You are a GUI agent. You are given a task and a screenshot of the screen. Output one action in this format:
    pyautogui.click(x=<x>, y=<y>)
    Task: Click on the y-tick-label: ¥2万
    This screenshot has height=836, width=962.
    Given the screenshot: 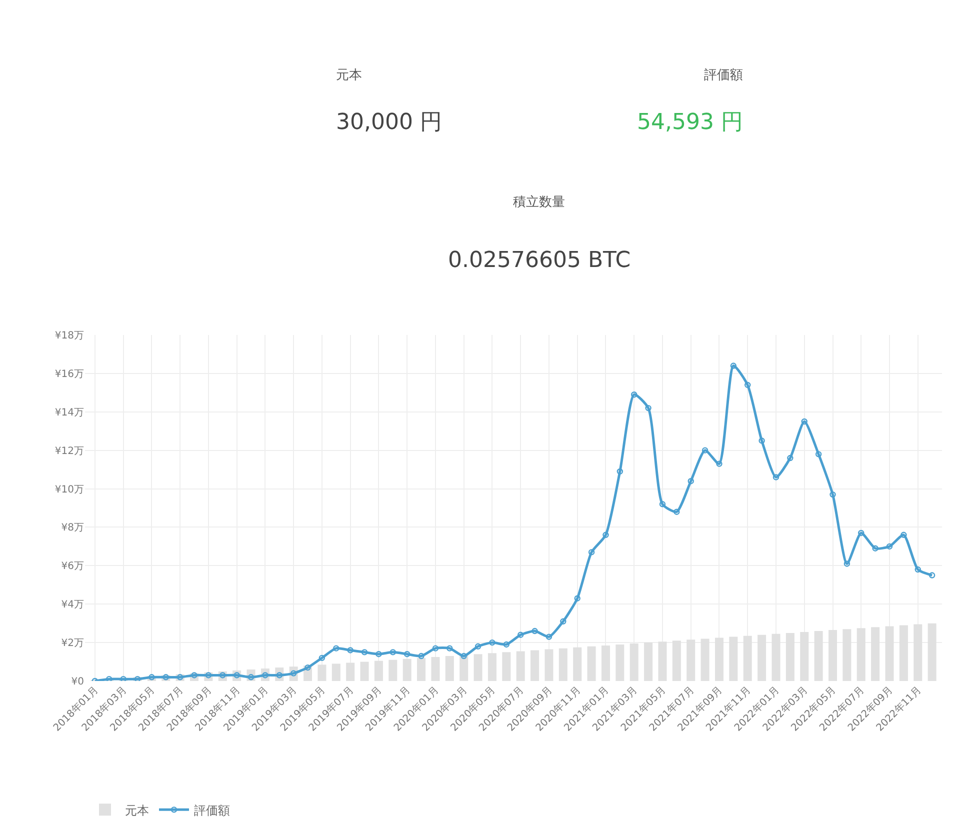 What is the action you would take?
    pyautogui.click(x=72, y=644)
    